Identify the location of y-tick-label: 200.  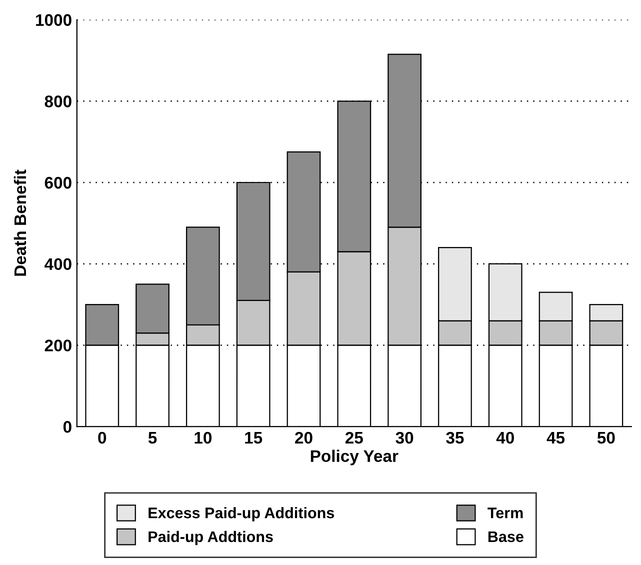
(58, 346).